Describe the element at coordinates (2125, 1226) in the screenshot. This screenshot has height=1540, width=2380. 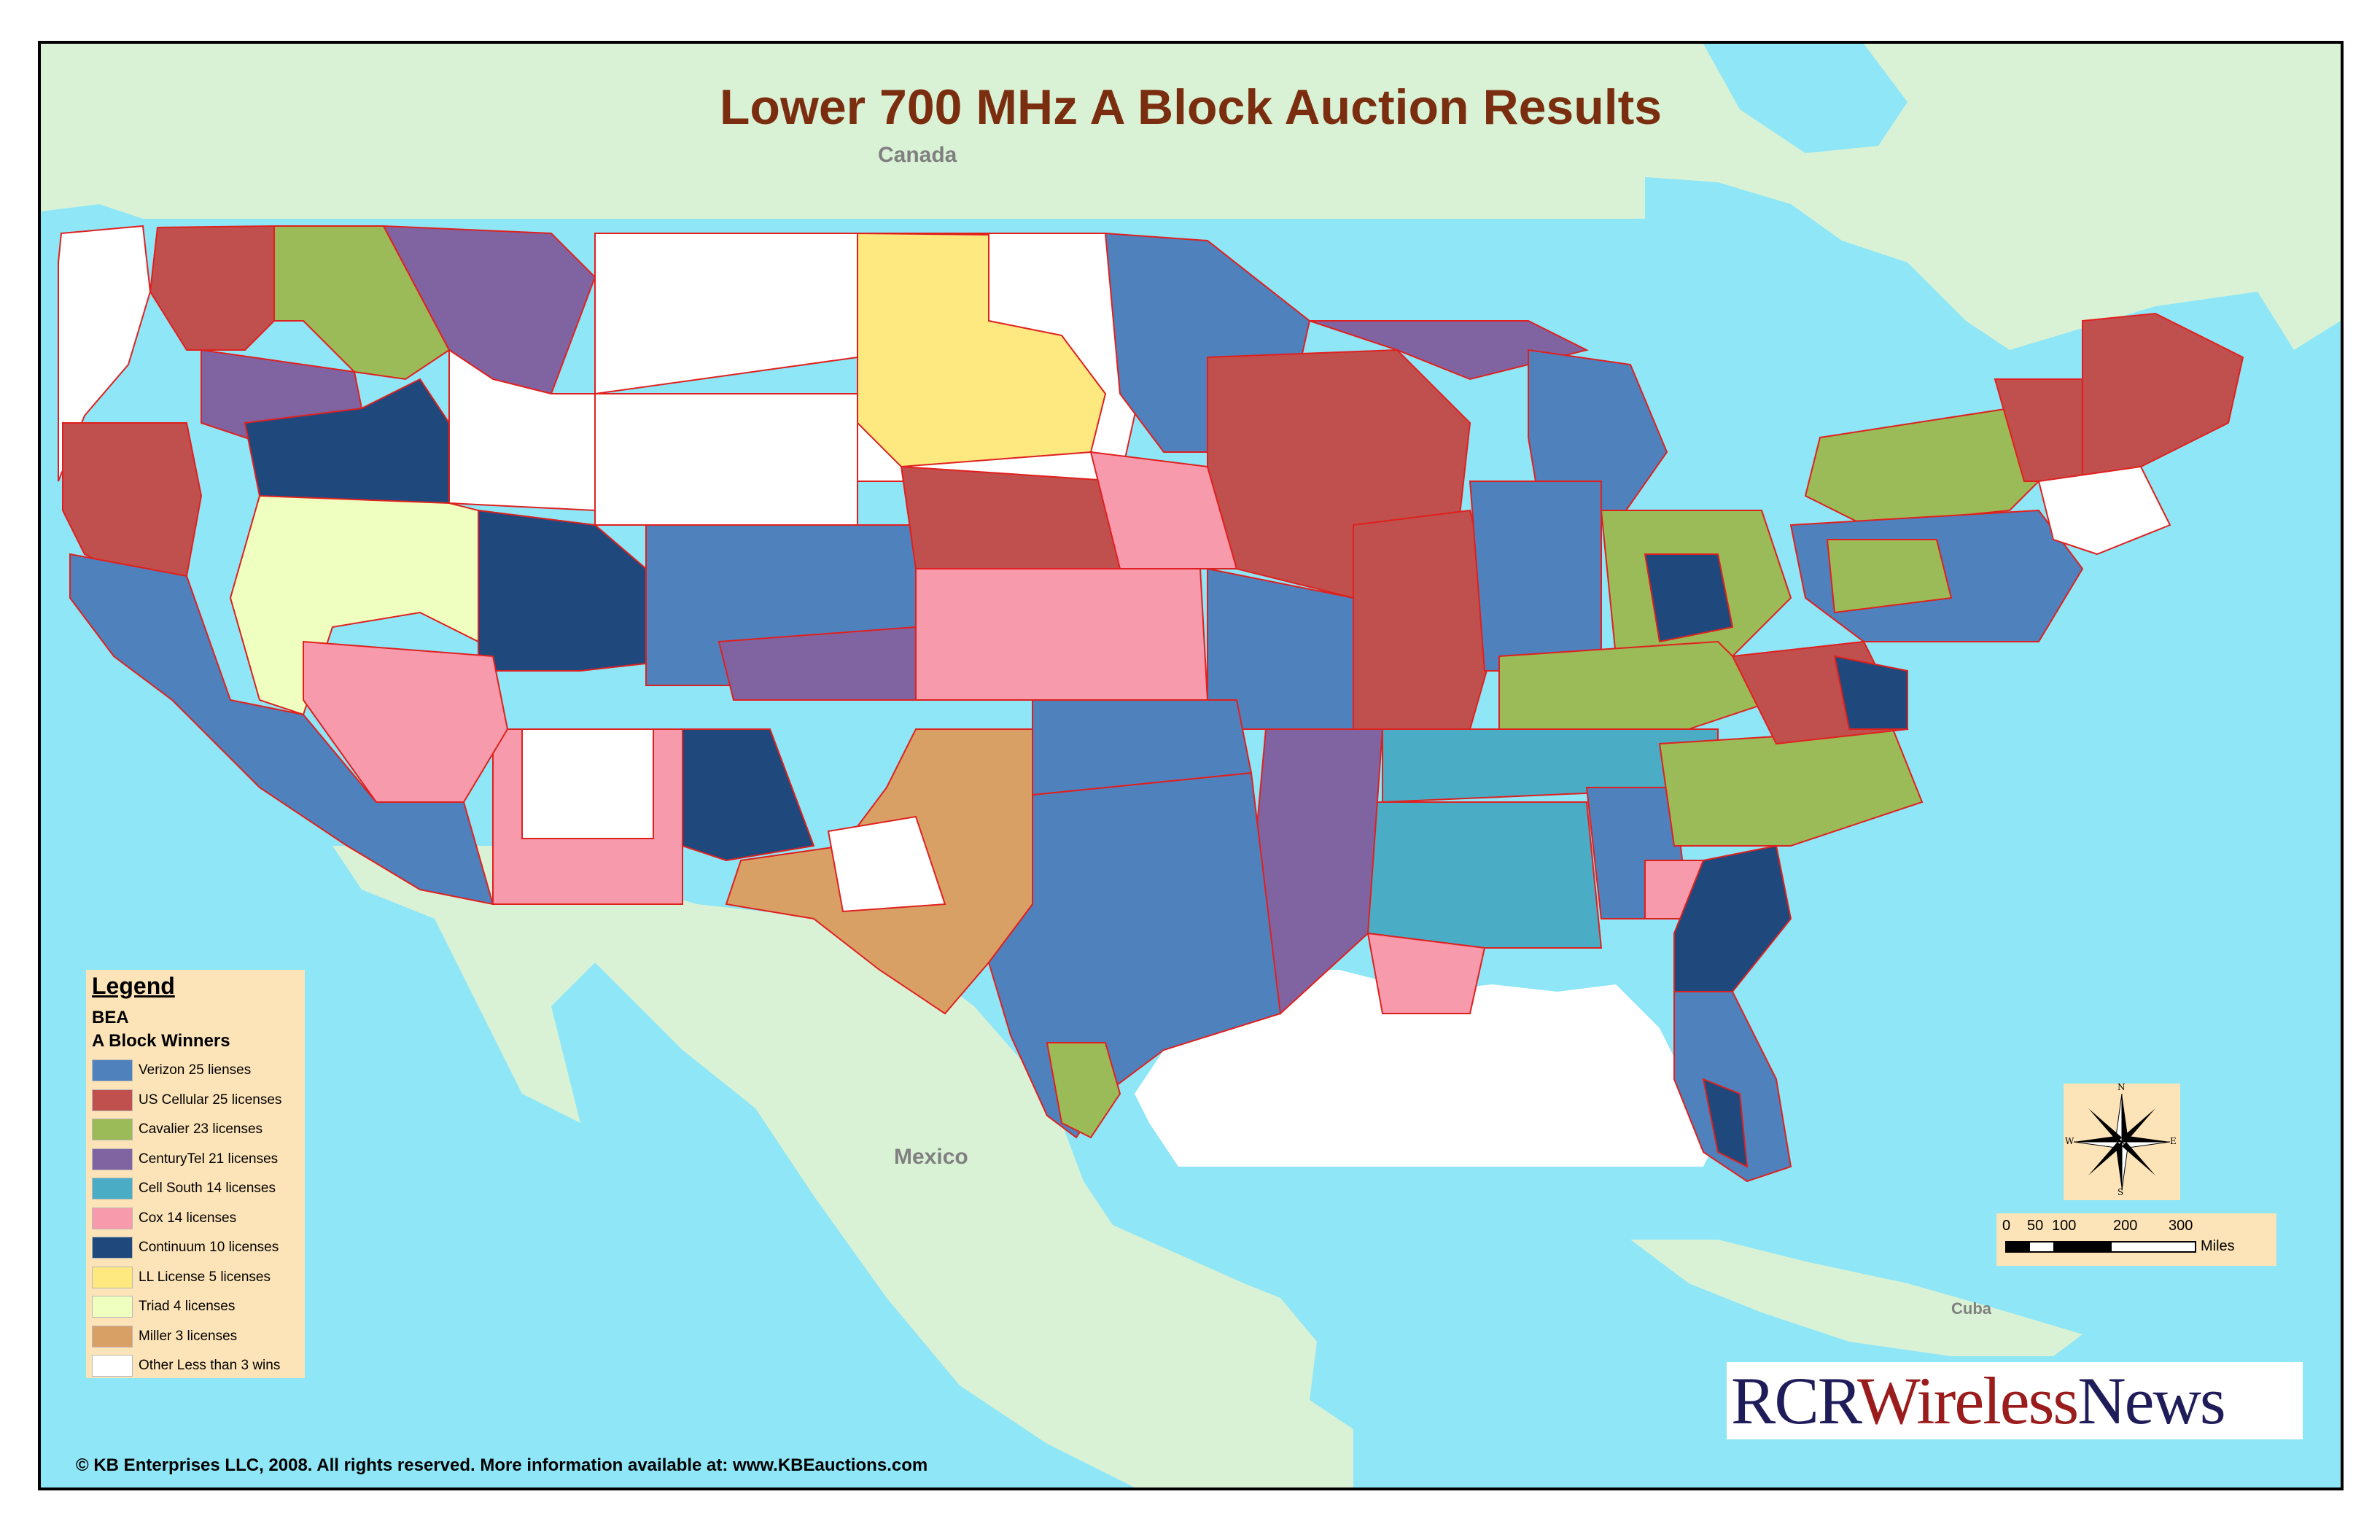
I see `scale-tick-200: 200` at that location.